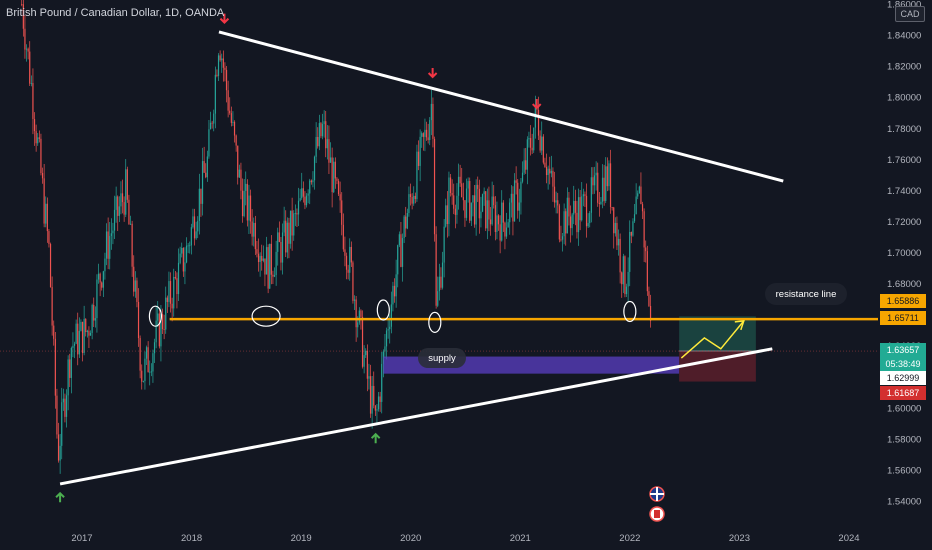 This screenshot has width=932, height=550. I want to click on time-axis: 2017 2018 2019 2020 2021 2022 2023 2024, so click(465, 538).